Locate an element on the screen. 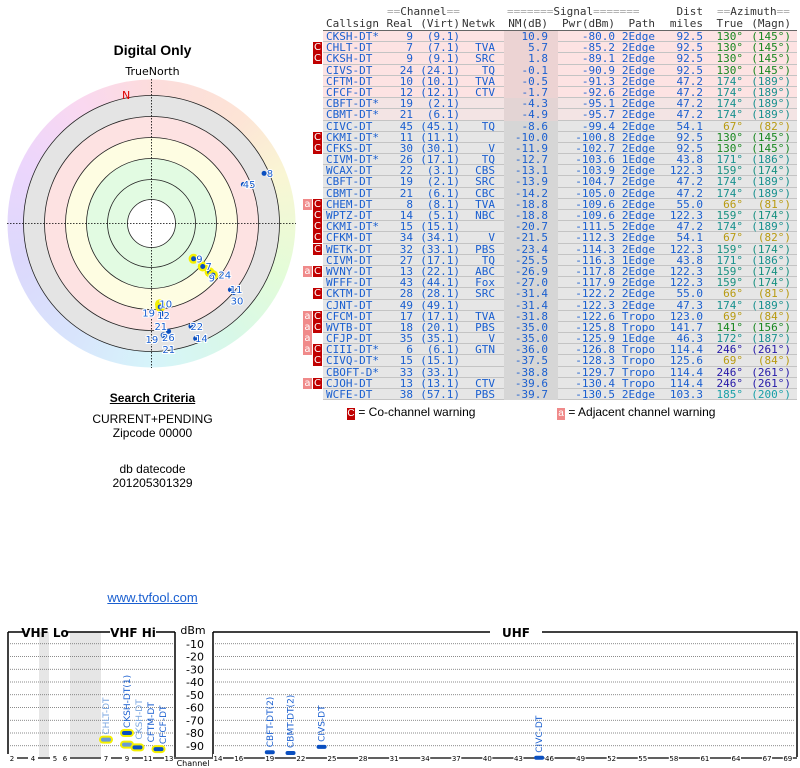  col-nm: NM(dB) is located at coordinates (528, 23).